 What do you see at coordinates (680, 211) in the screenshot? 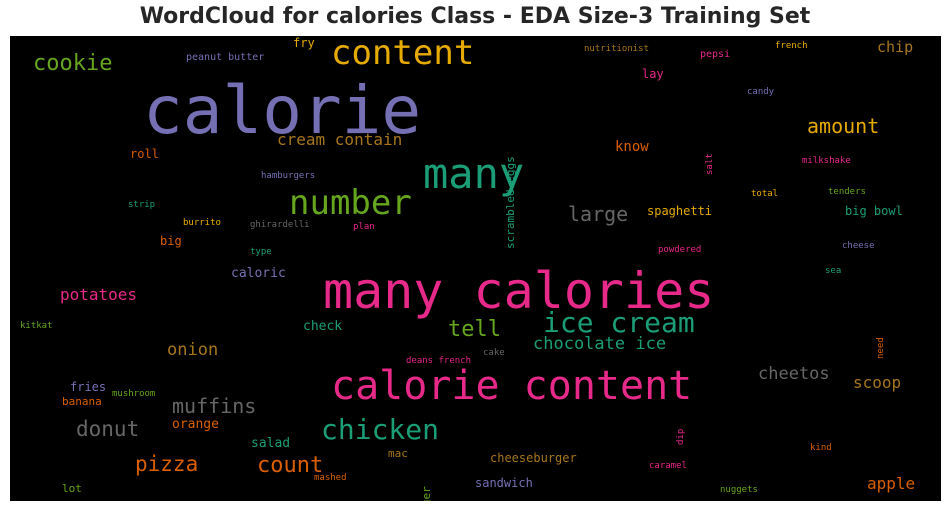
I see `word-spaghetti: spaghetti` at bounding box center [680, 211].